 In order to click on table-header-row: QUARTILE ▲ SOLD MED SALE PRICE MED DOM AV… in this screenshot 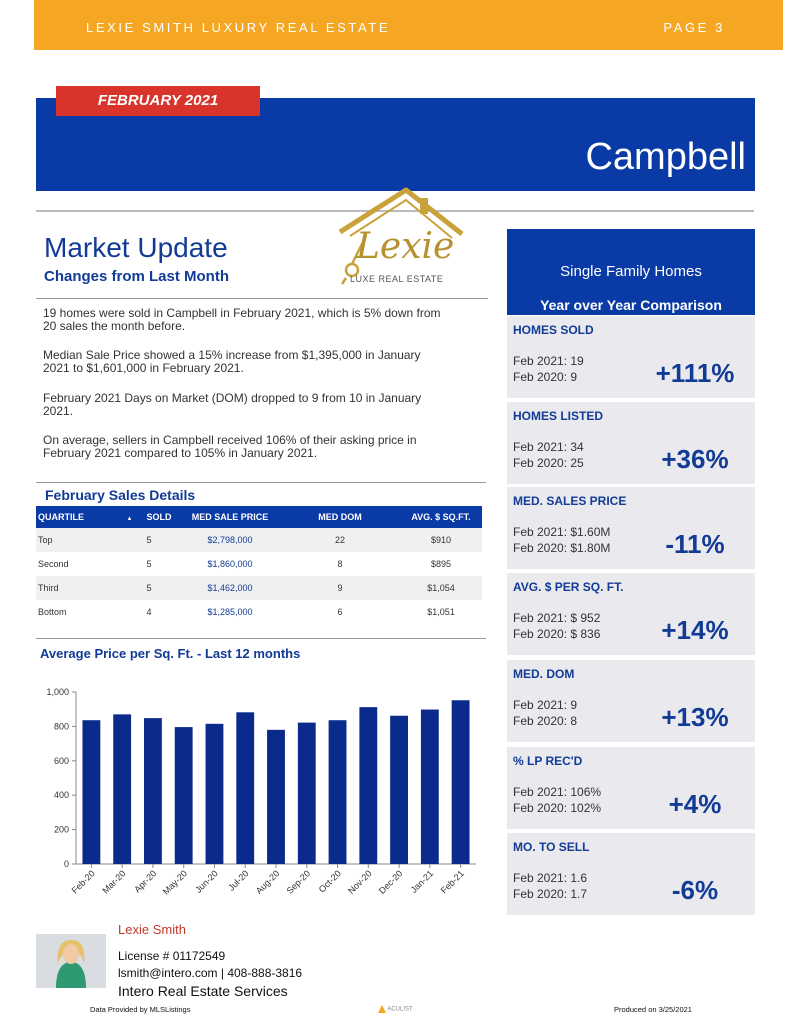, I will do `click(259, 517)`.